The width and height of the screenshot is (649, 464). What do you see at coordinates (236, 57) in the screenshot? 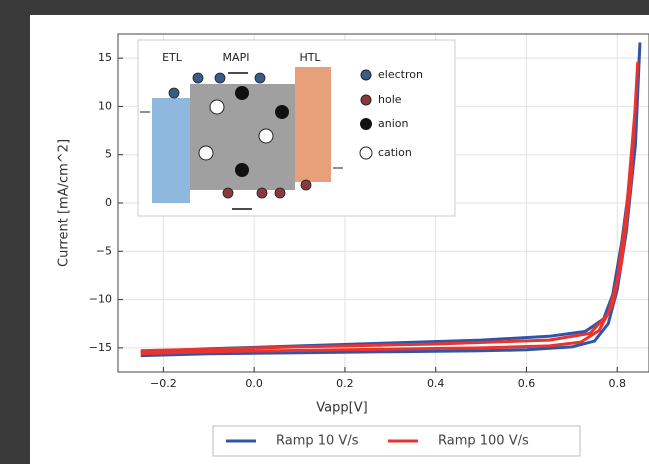
I see `inset-label: MAPI` at bounding box center [236, 57].